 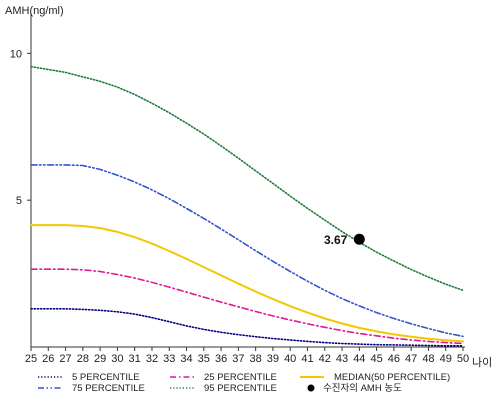 I want to click on legend-label-4: MEDIAN(50 PERCENTILE), so click(x=392, y=377).